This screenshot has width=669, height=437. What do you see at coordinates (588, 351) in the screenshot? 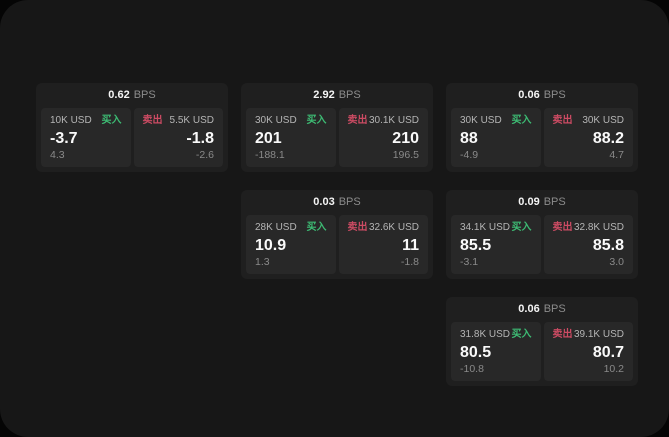
I see `sell-panel: 卖出 39.1K USD 80.7 10.2` at bounding box center [588, 351].